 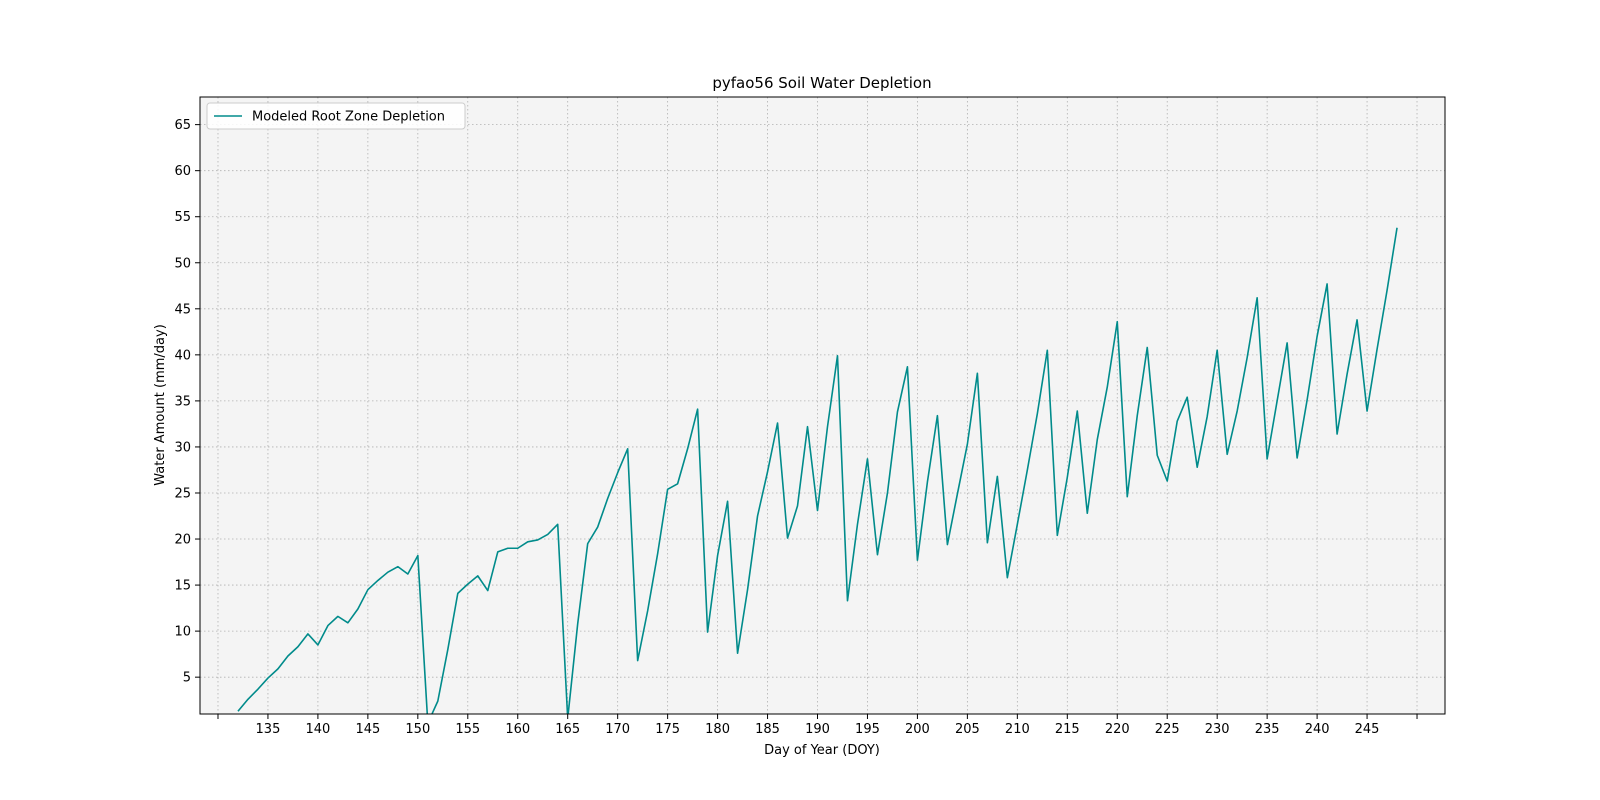 What do you see at coordinates (1067, 729) in the screenshot?
I see `x-tick-label: 215` at bounding box center [1067, 729].